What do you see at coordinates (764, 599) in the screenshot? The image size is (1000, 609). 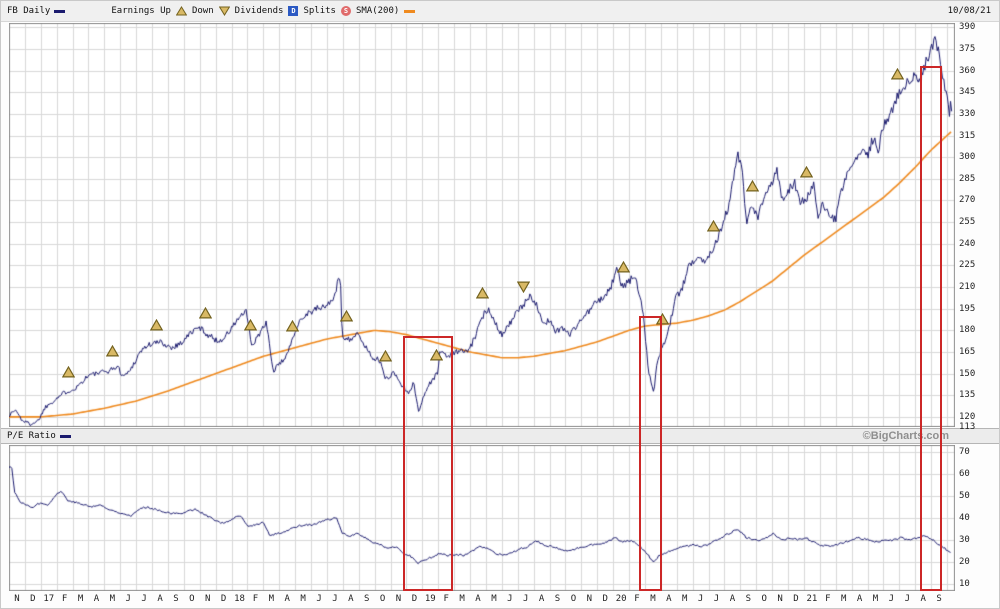 I see `month-label: O` at bounding box center [764, 599].